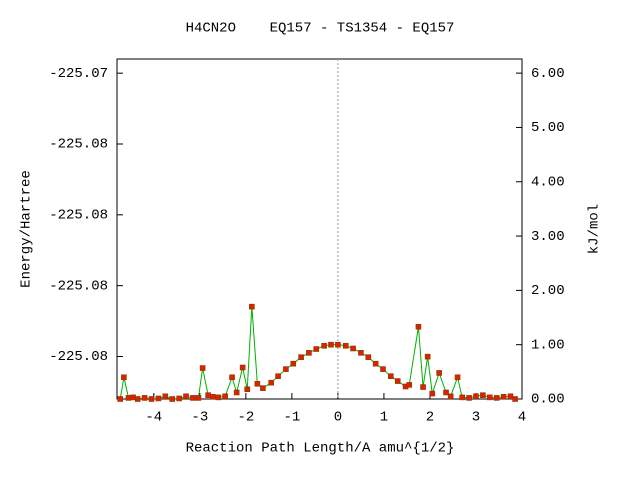 This screenshot has height=480, width=640. I want to click on x-tick-label: 2, so click(430, 418).